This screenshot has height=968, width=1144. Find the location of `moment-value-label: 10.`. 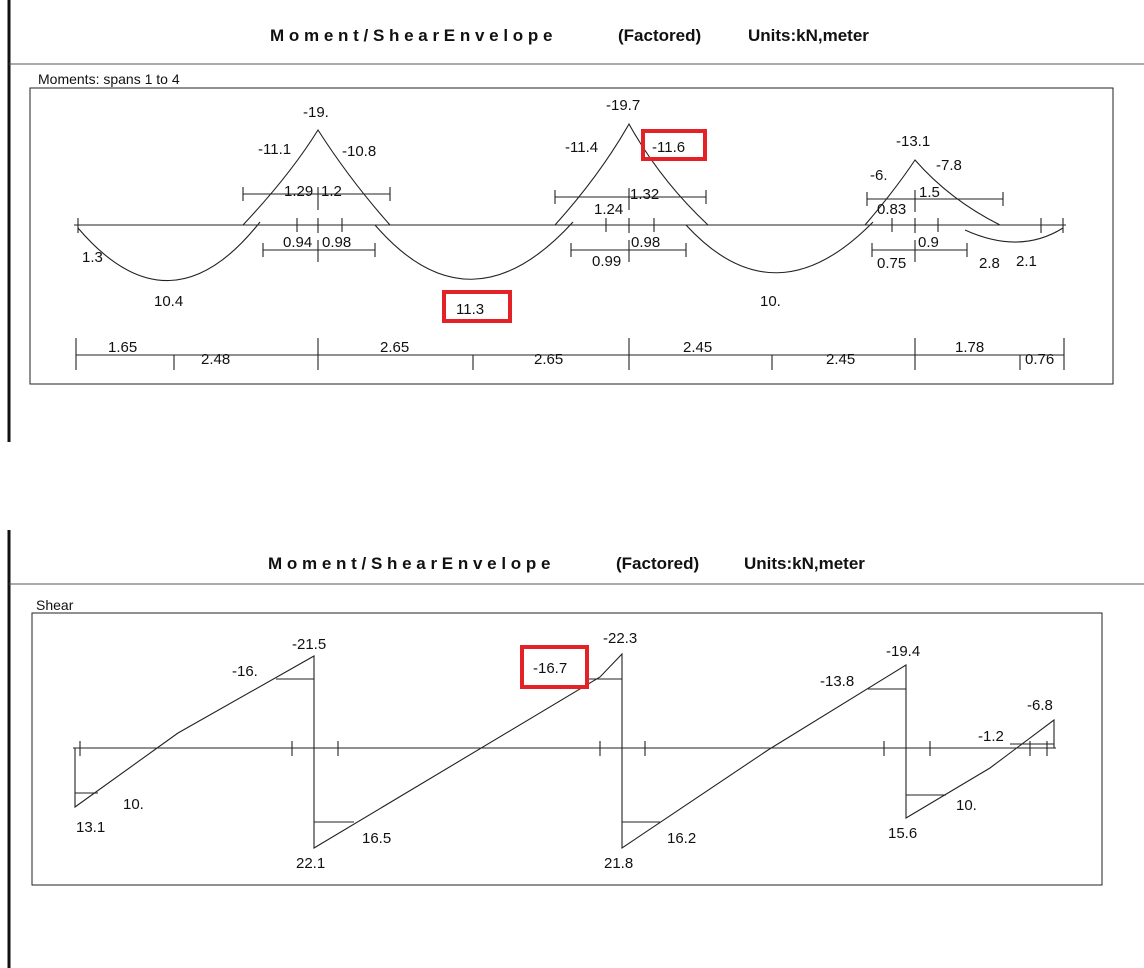

moment-value-label: 10. is located at coordinates (770, 301).